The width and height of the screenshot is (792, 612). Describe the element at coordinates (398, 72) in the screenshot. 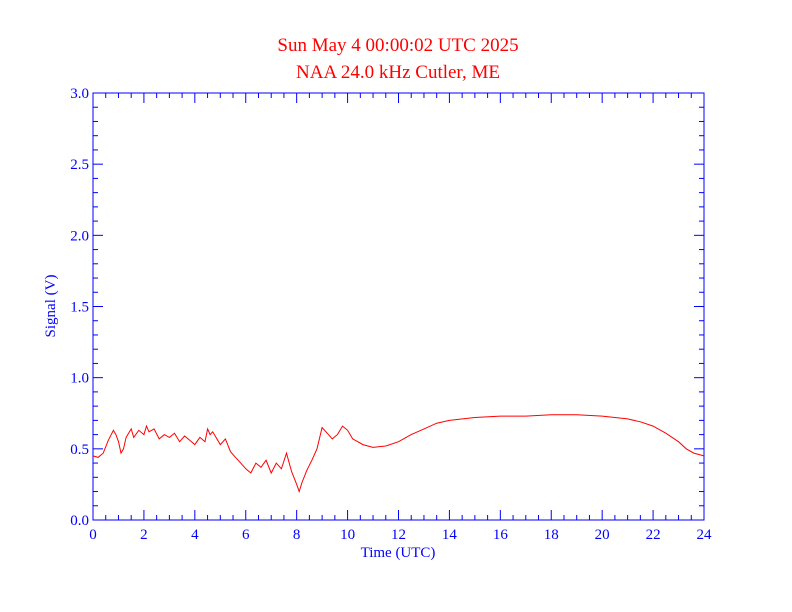

I see `chart-subtitle: NAA 24.0 kHz Cutler, ME` at that location.